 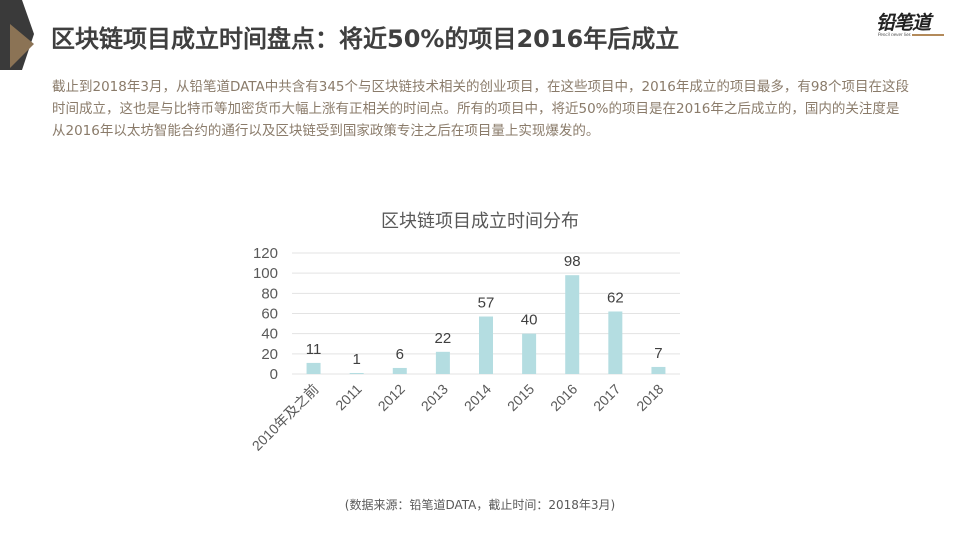 I want to click on x-tick-label: 2010年及之前, so click(x=285, y=417).